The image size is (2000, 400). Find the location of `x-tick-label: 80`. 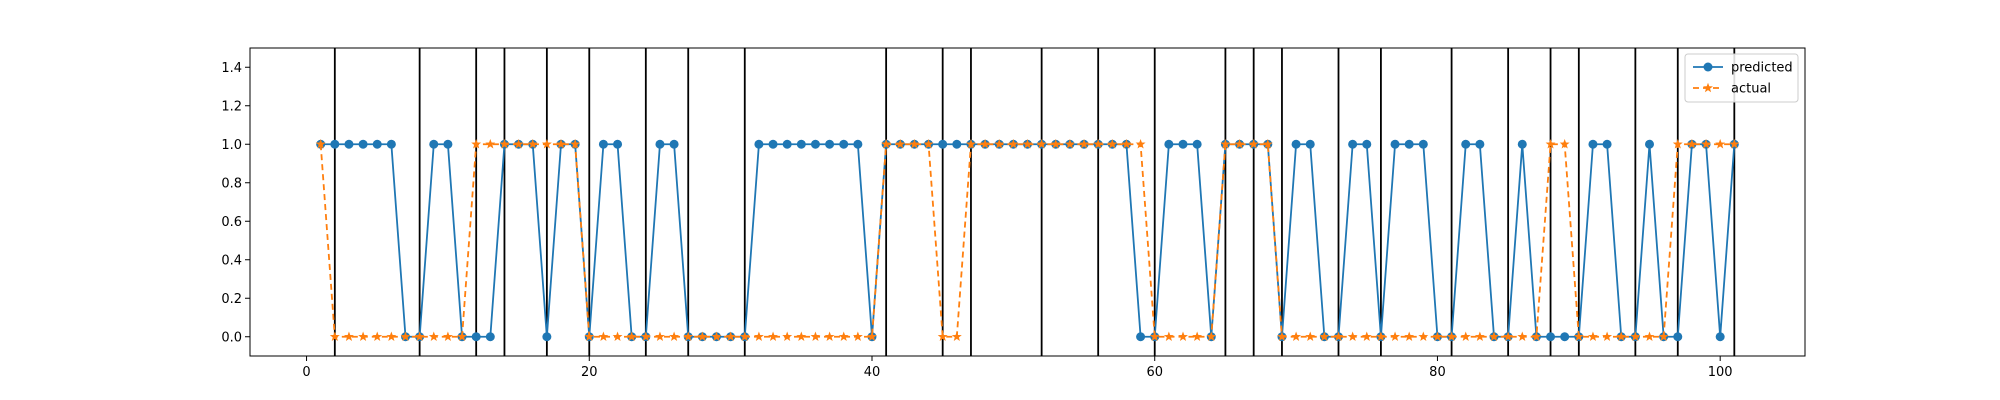

x-tick-label: 80 is located at coordinates (1437, 372).